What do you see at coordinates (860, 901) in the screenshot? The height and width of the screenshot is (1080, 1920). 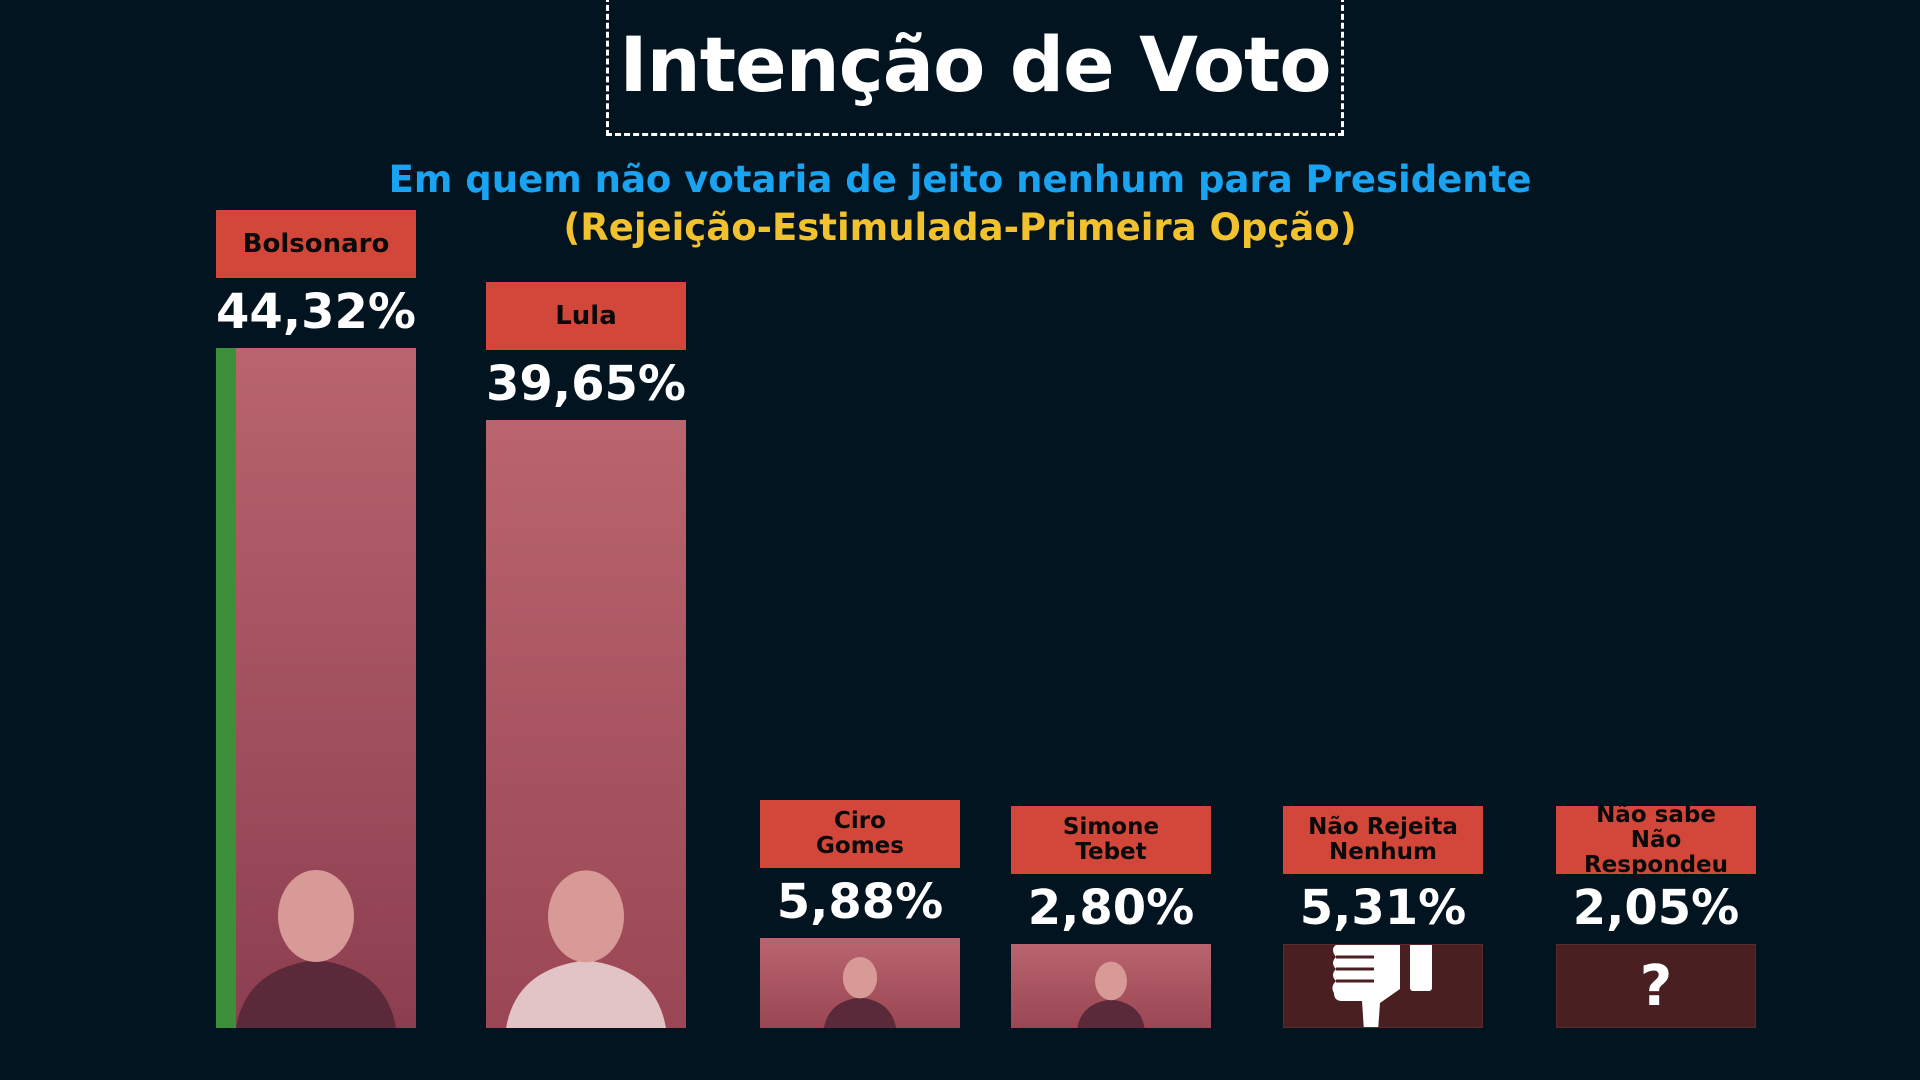 I see `value-label-ciro-gomes: 5,88%` at bounding box center [860, 901].